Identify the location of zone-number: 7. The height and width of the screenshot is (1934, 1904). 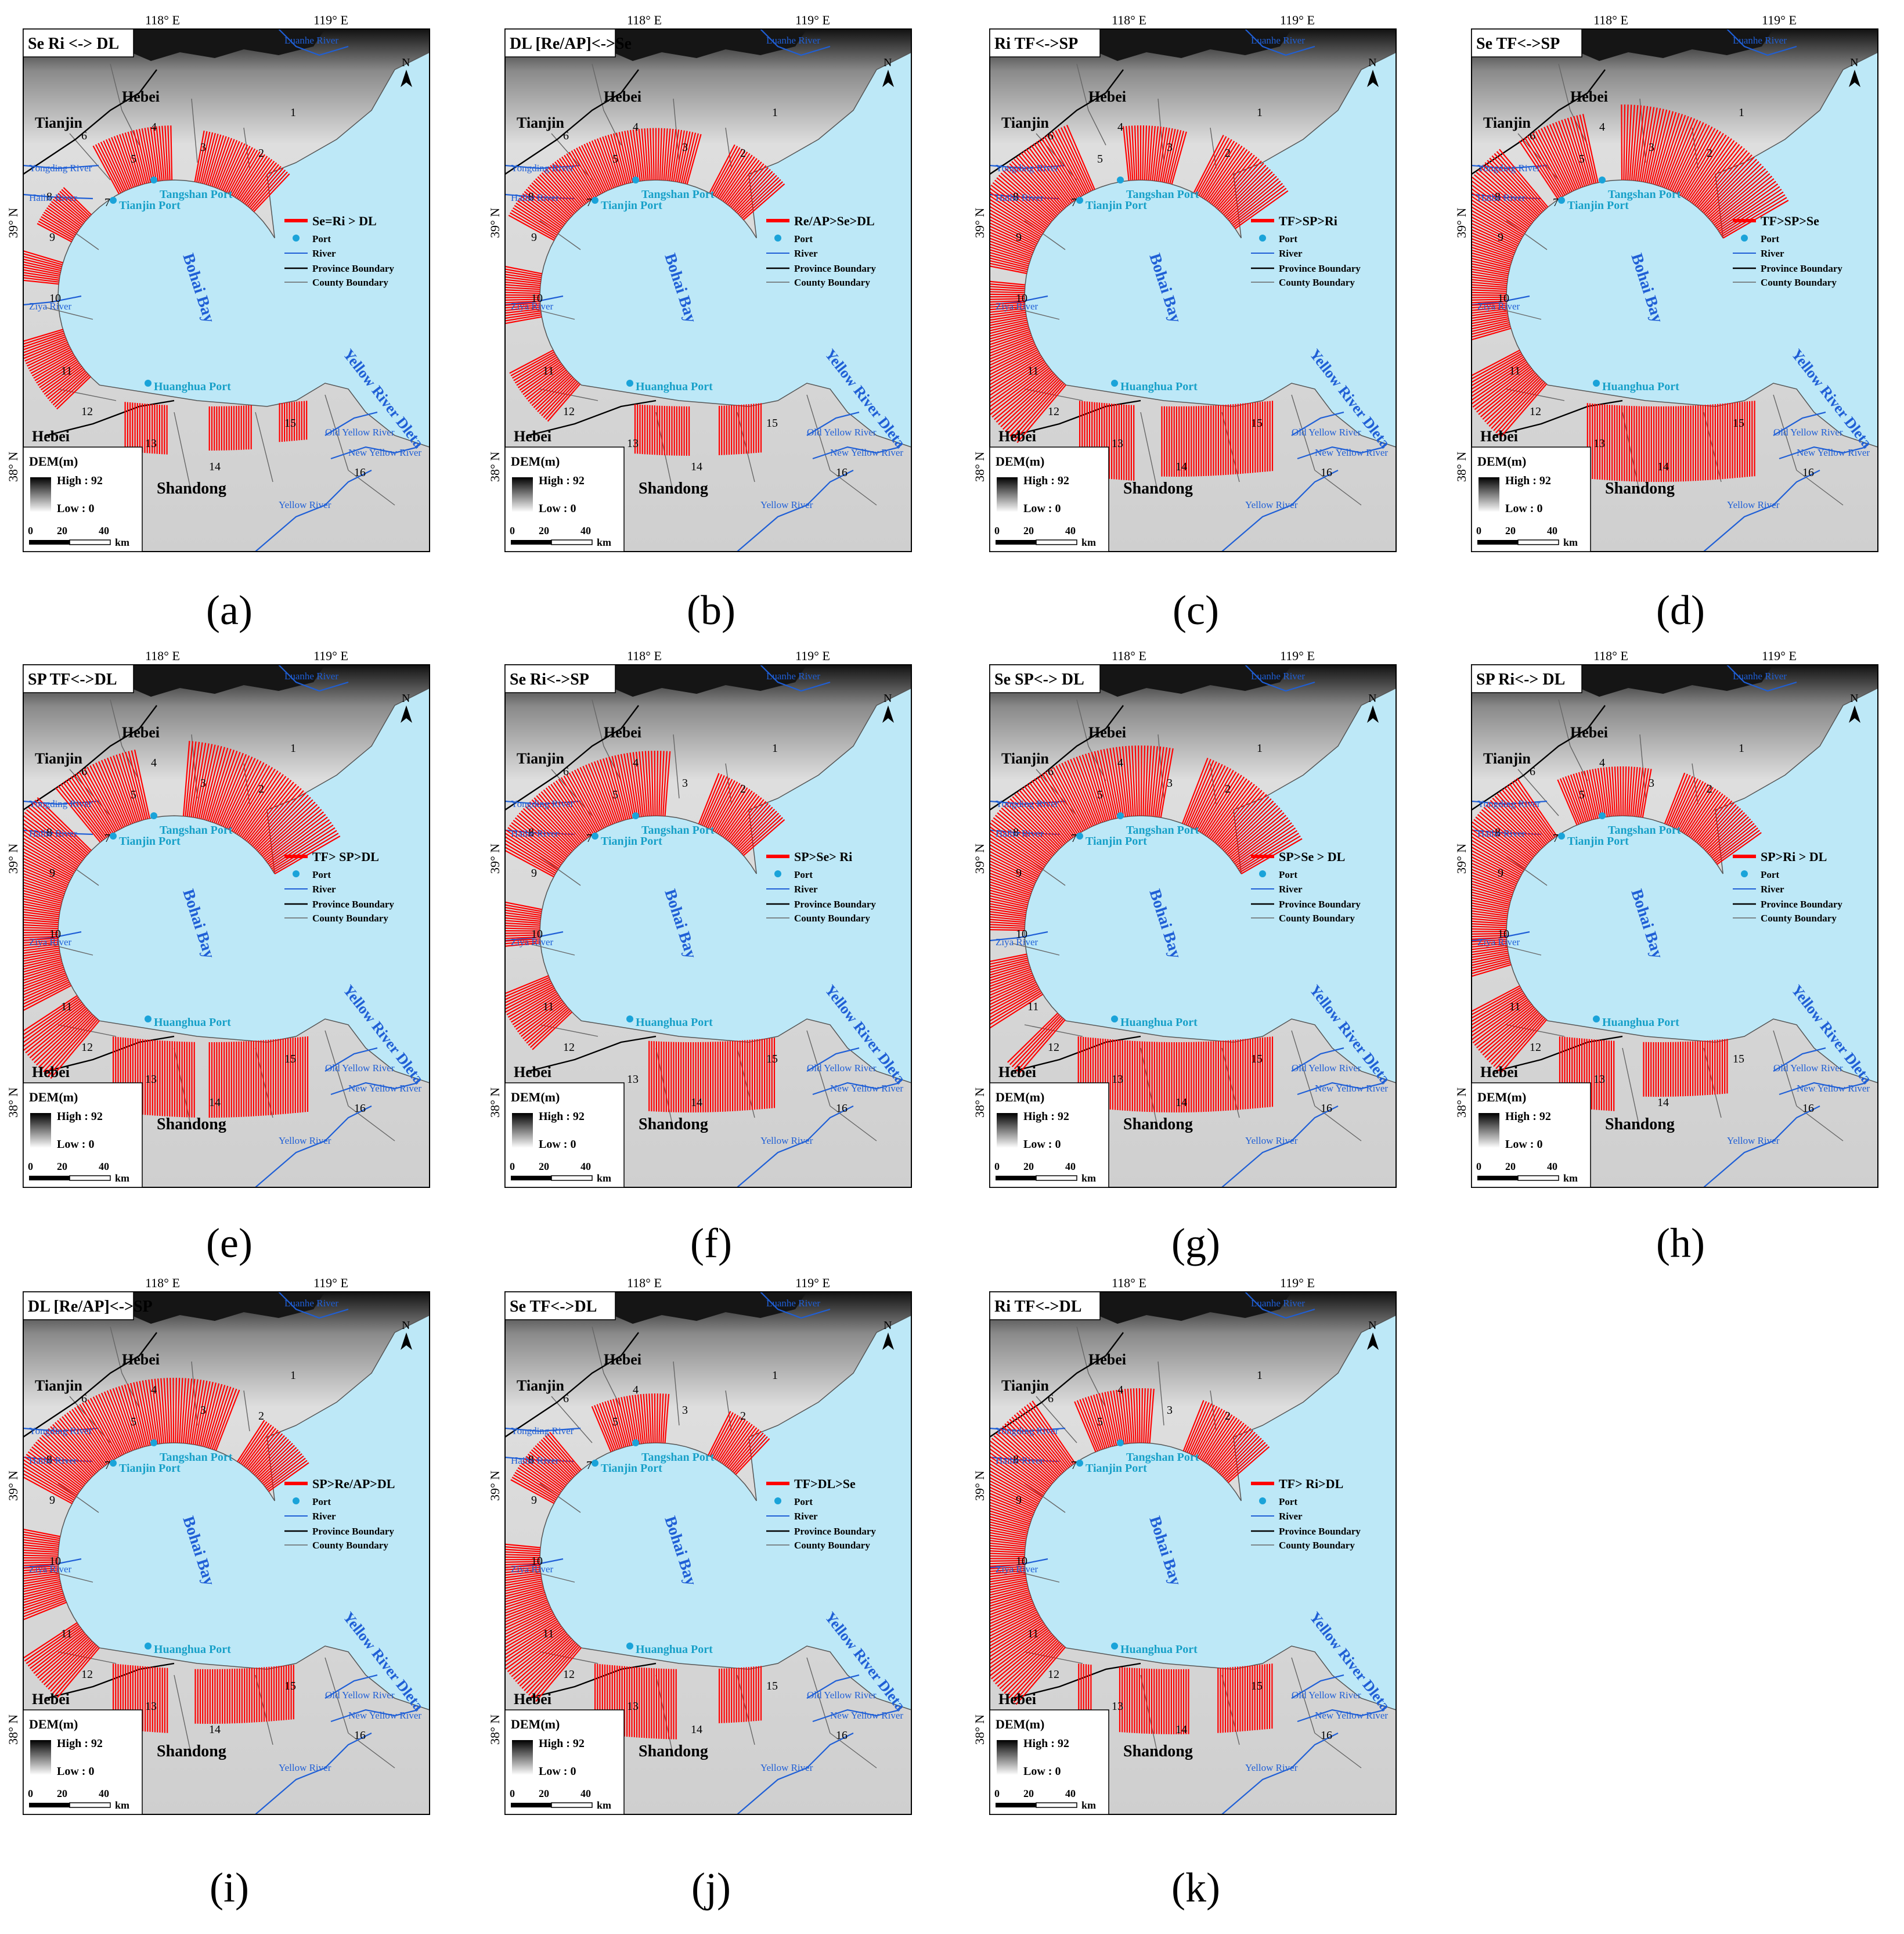
(1074, 839).